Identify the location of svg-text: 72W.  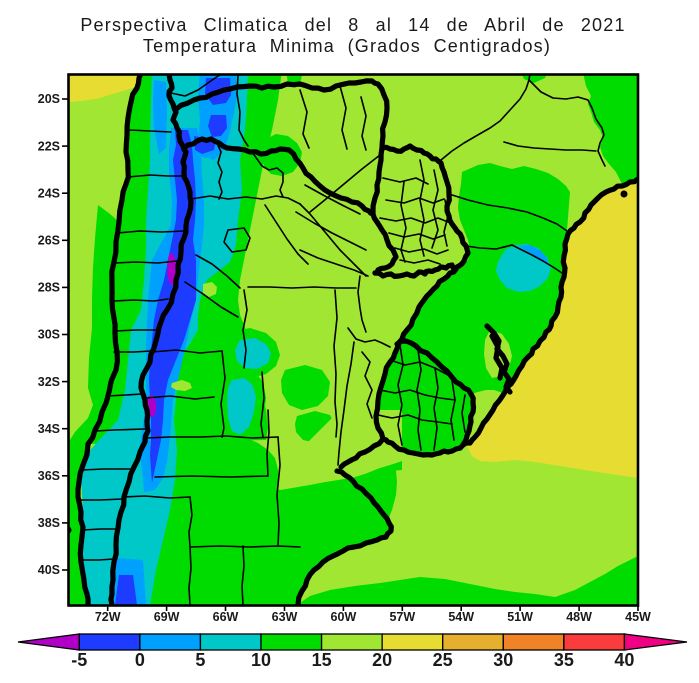
(108, 617).